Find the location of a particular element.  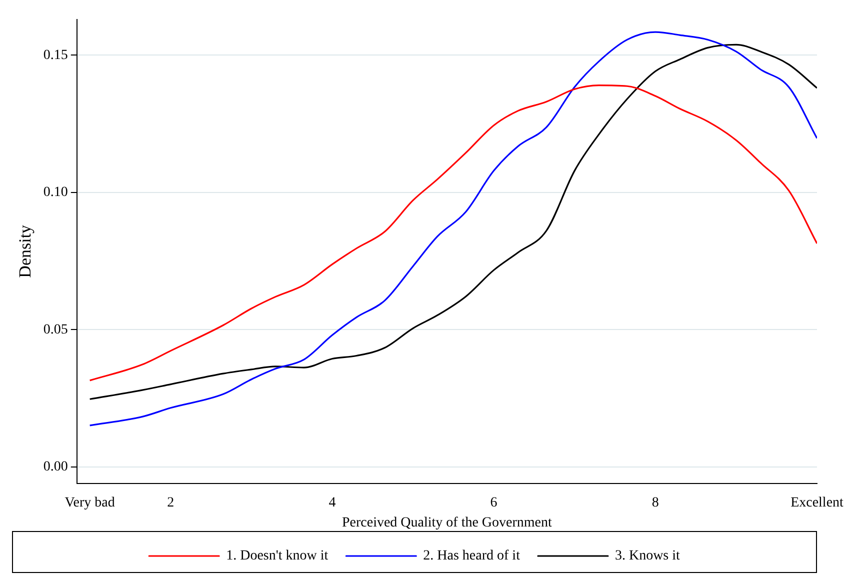

legend-label: 1. Doesn't know it is located at coordinates (277, 556).